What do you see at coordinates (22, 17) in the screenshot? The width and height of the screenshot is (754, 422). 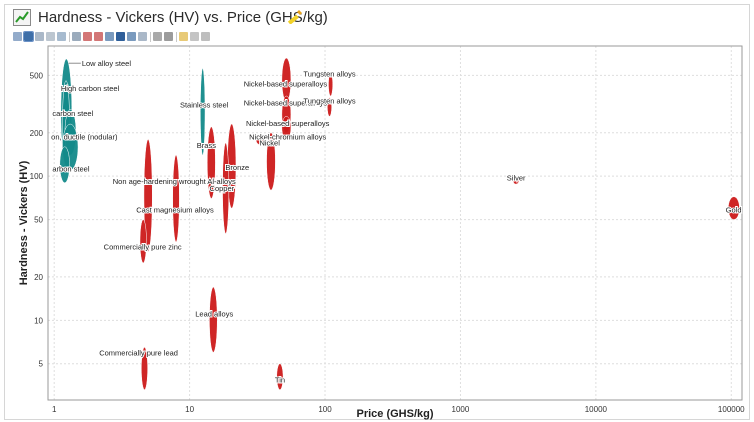 I see `chart-type-icon` at bounding box center [22, 17].